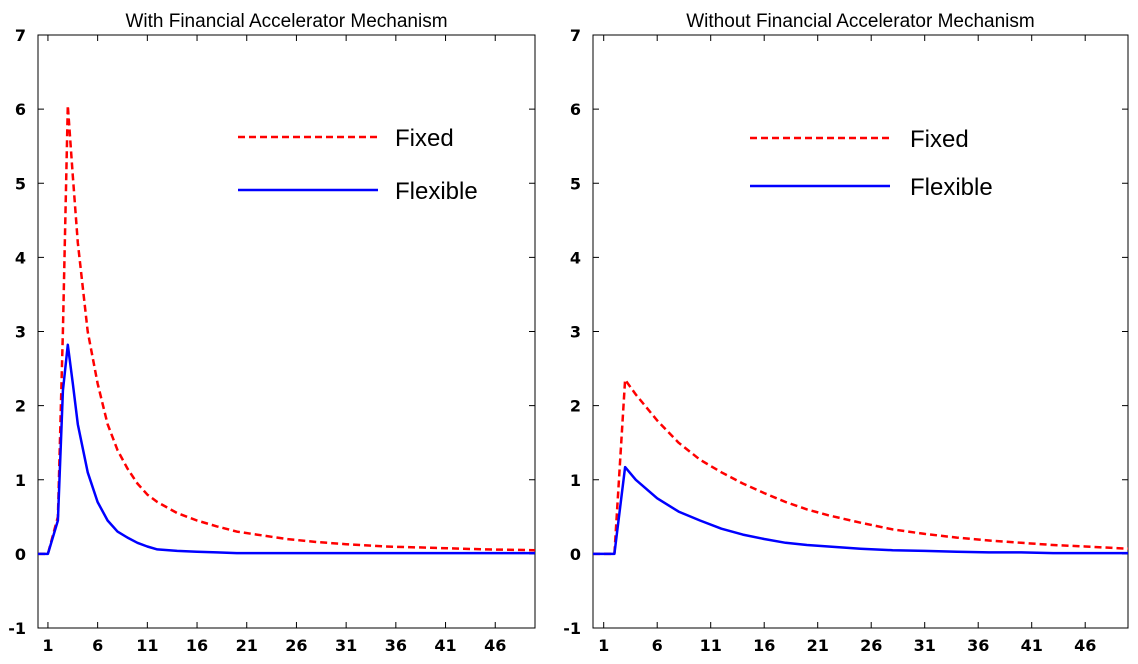 The height and width of the screenshot is (664, 1138). Describe the element at coordinates (286, 21) in the screenshot. I see `chart-title: With Financial Accelerator Mechanism` at that location.